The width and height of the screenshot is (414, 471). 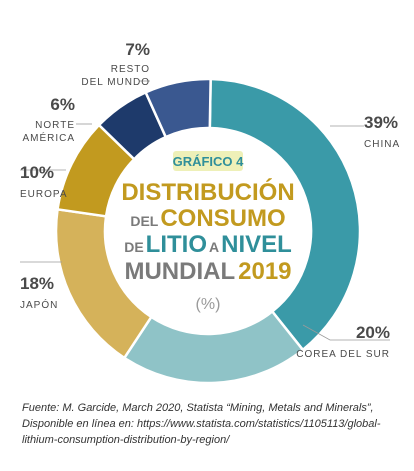 What do you see at coordinates (115, 82) in the screenshot?
I see `slice-label-5-1: DEL MUNDO` at bounding box center [115, 82].